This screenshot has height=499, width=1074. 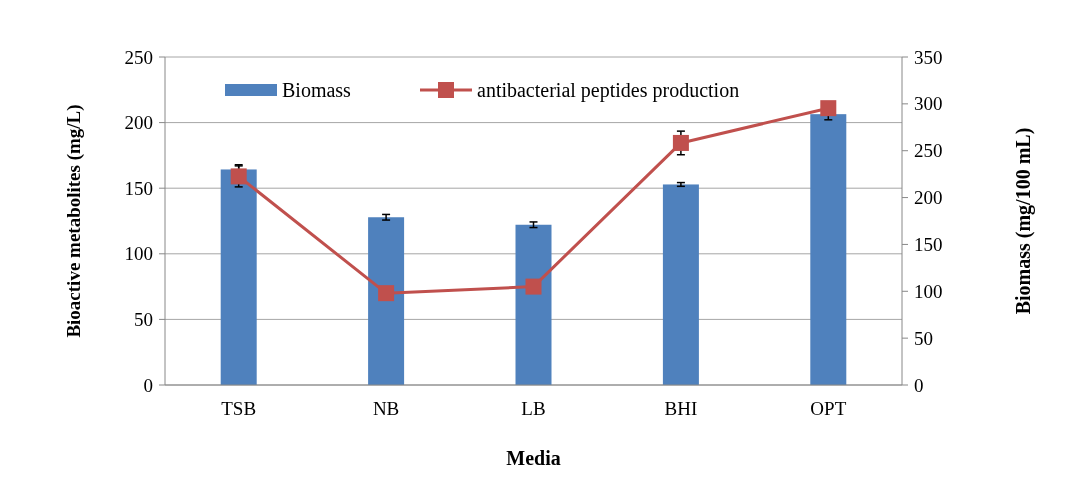 What do you see at coordinates (928, 291) in the screenshot?
I see `y2-tick-label: 100` at bounding box center [928, 291].